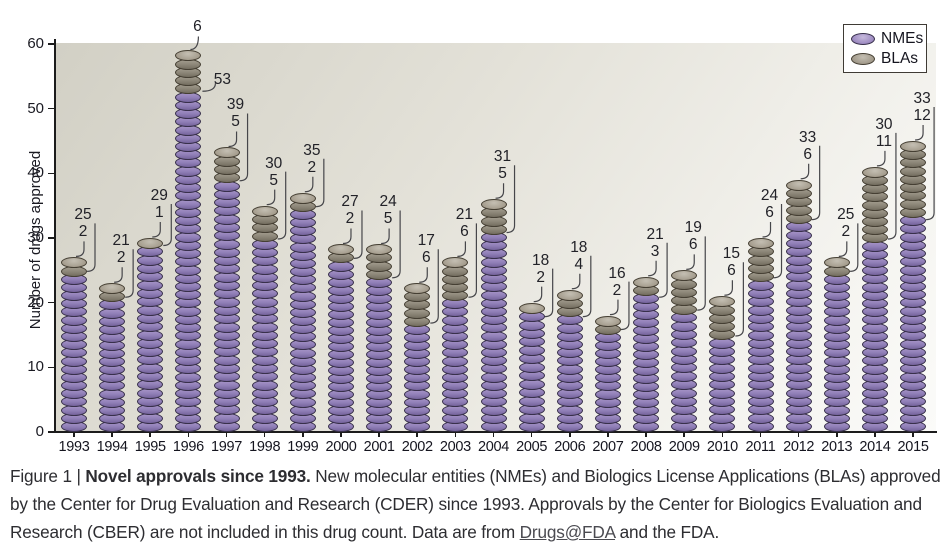 This screenshot has height=551, width=948. What do you see at coordinates (608, 434) in the screenshot?
I see `x-tick-2007` at bounding box center [608, 434].